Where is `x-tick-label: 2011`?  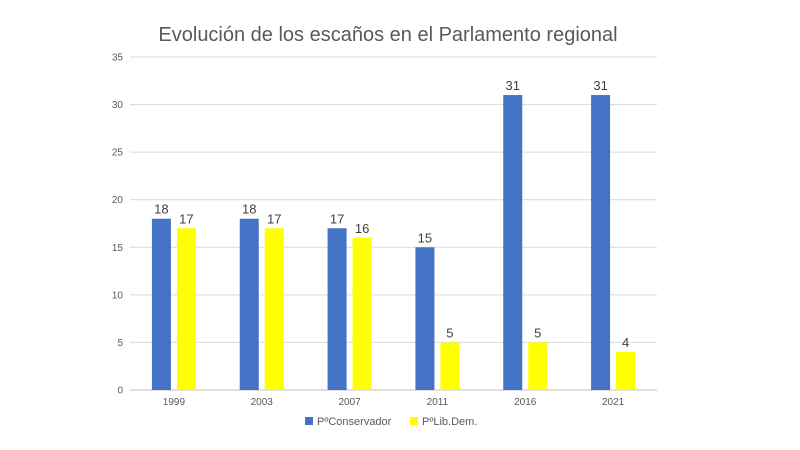 x-tick-label: 2011 is located at coordinates (438, 402).